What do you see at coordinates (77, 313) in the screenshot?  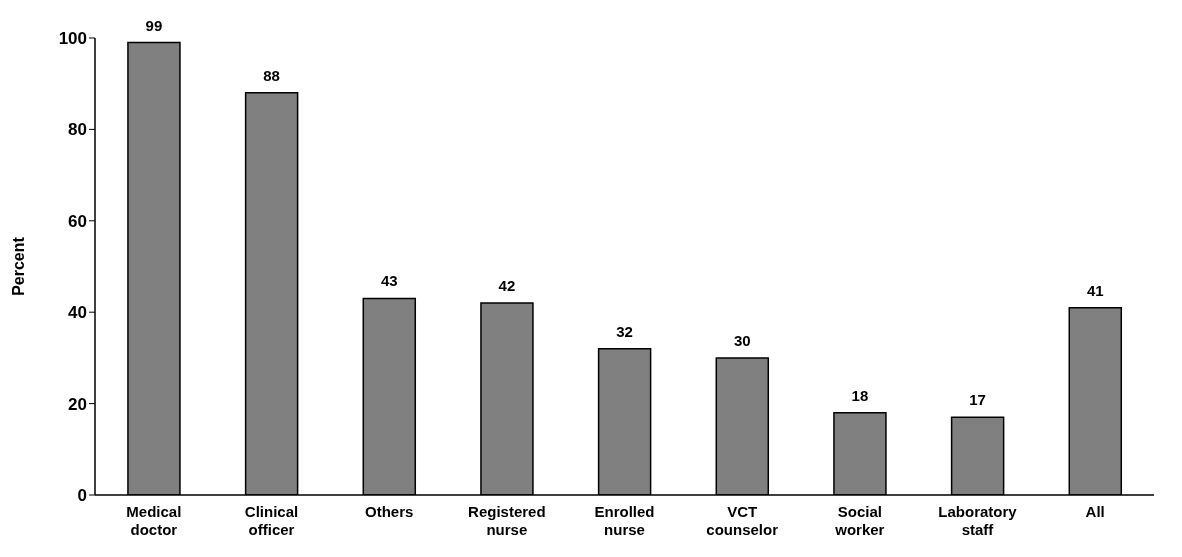 I see `y-tick-label: 40` at bounding box center [77, 313].